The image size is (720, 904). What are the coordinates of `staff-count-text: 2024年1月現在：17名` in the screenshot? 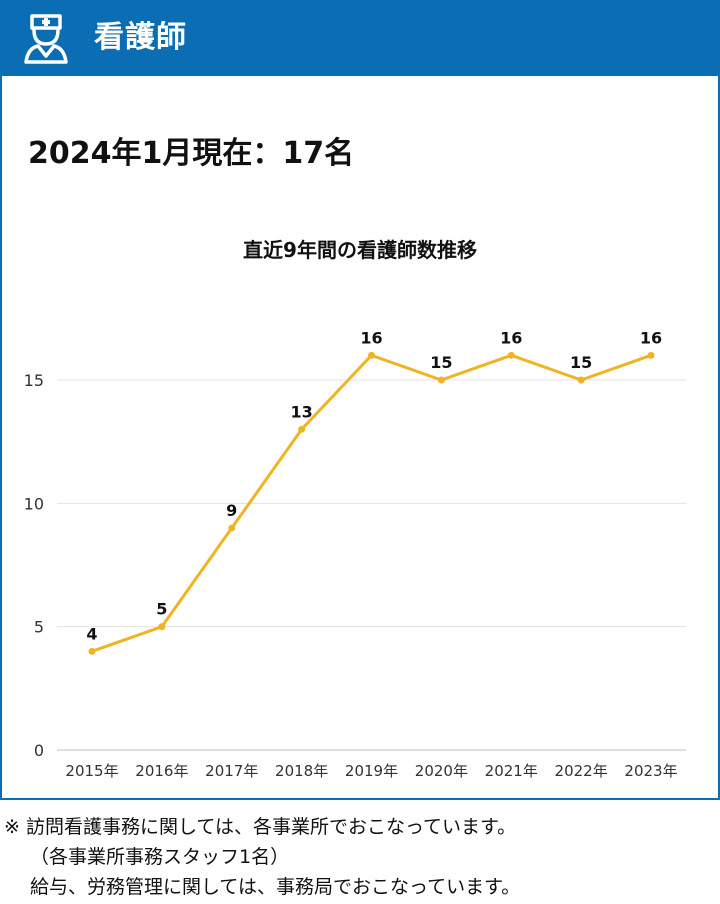 It's located at (191, 153).